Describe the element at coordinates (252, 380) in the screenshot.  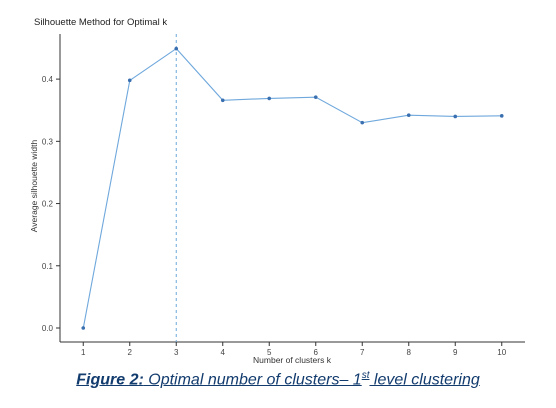
I see `caption-text: Optimal number of clusters– 1` at that location.